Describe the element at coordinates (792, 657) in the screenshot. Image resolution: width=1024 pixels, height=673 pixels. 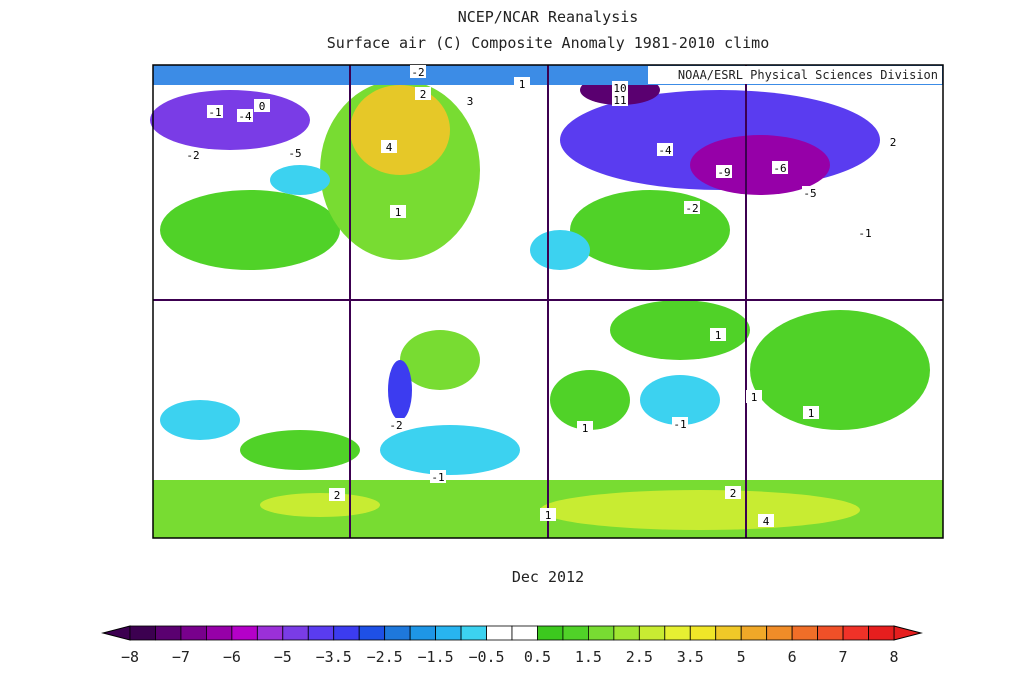
I see `colorbar-label: 6` at that location.